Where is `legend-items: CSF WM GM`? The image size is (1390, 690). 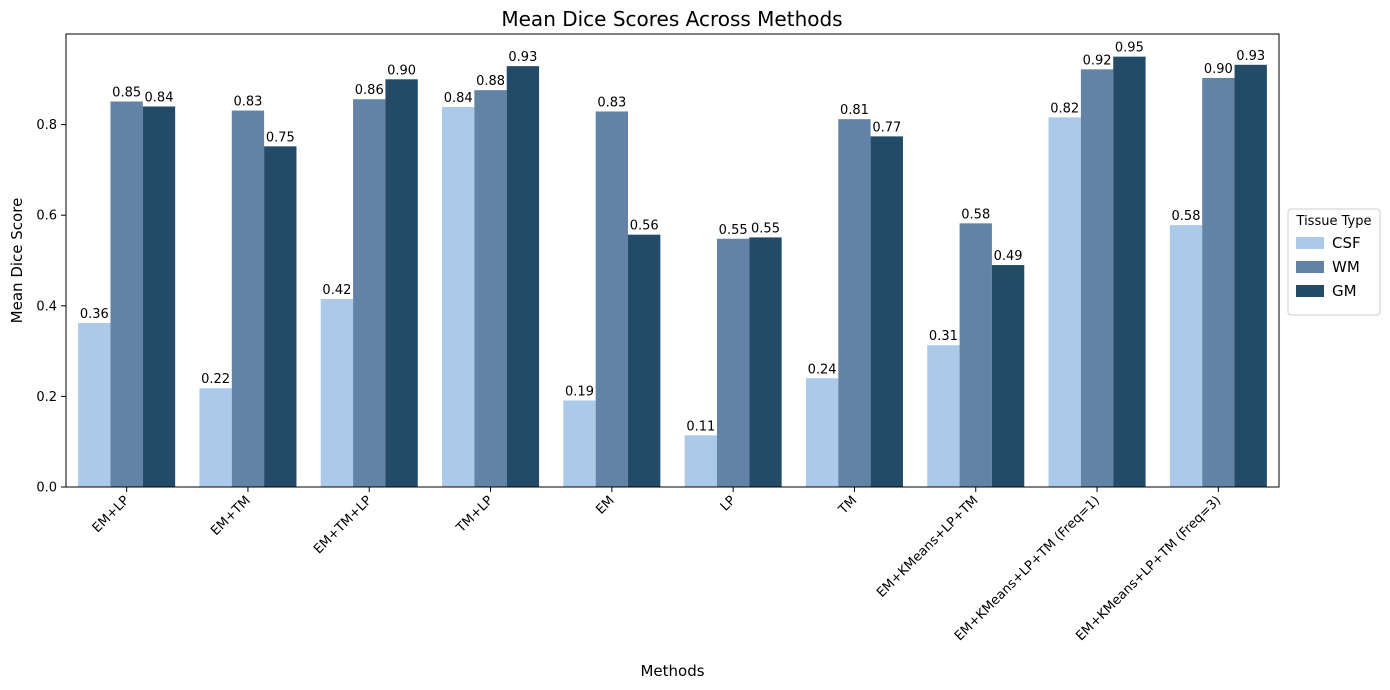 legend-items: CSF WM GM is located at coordinates (1328, 267).